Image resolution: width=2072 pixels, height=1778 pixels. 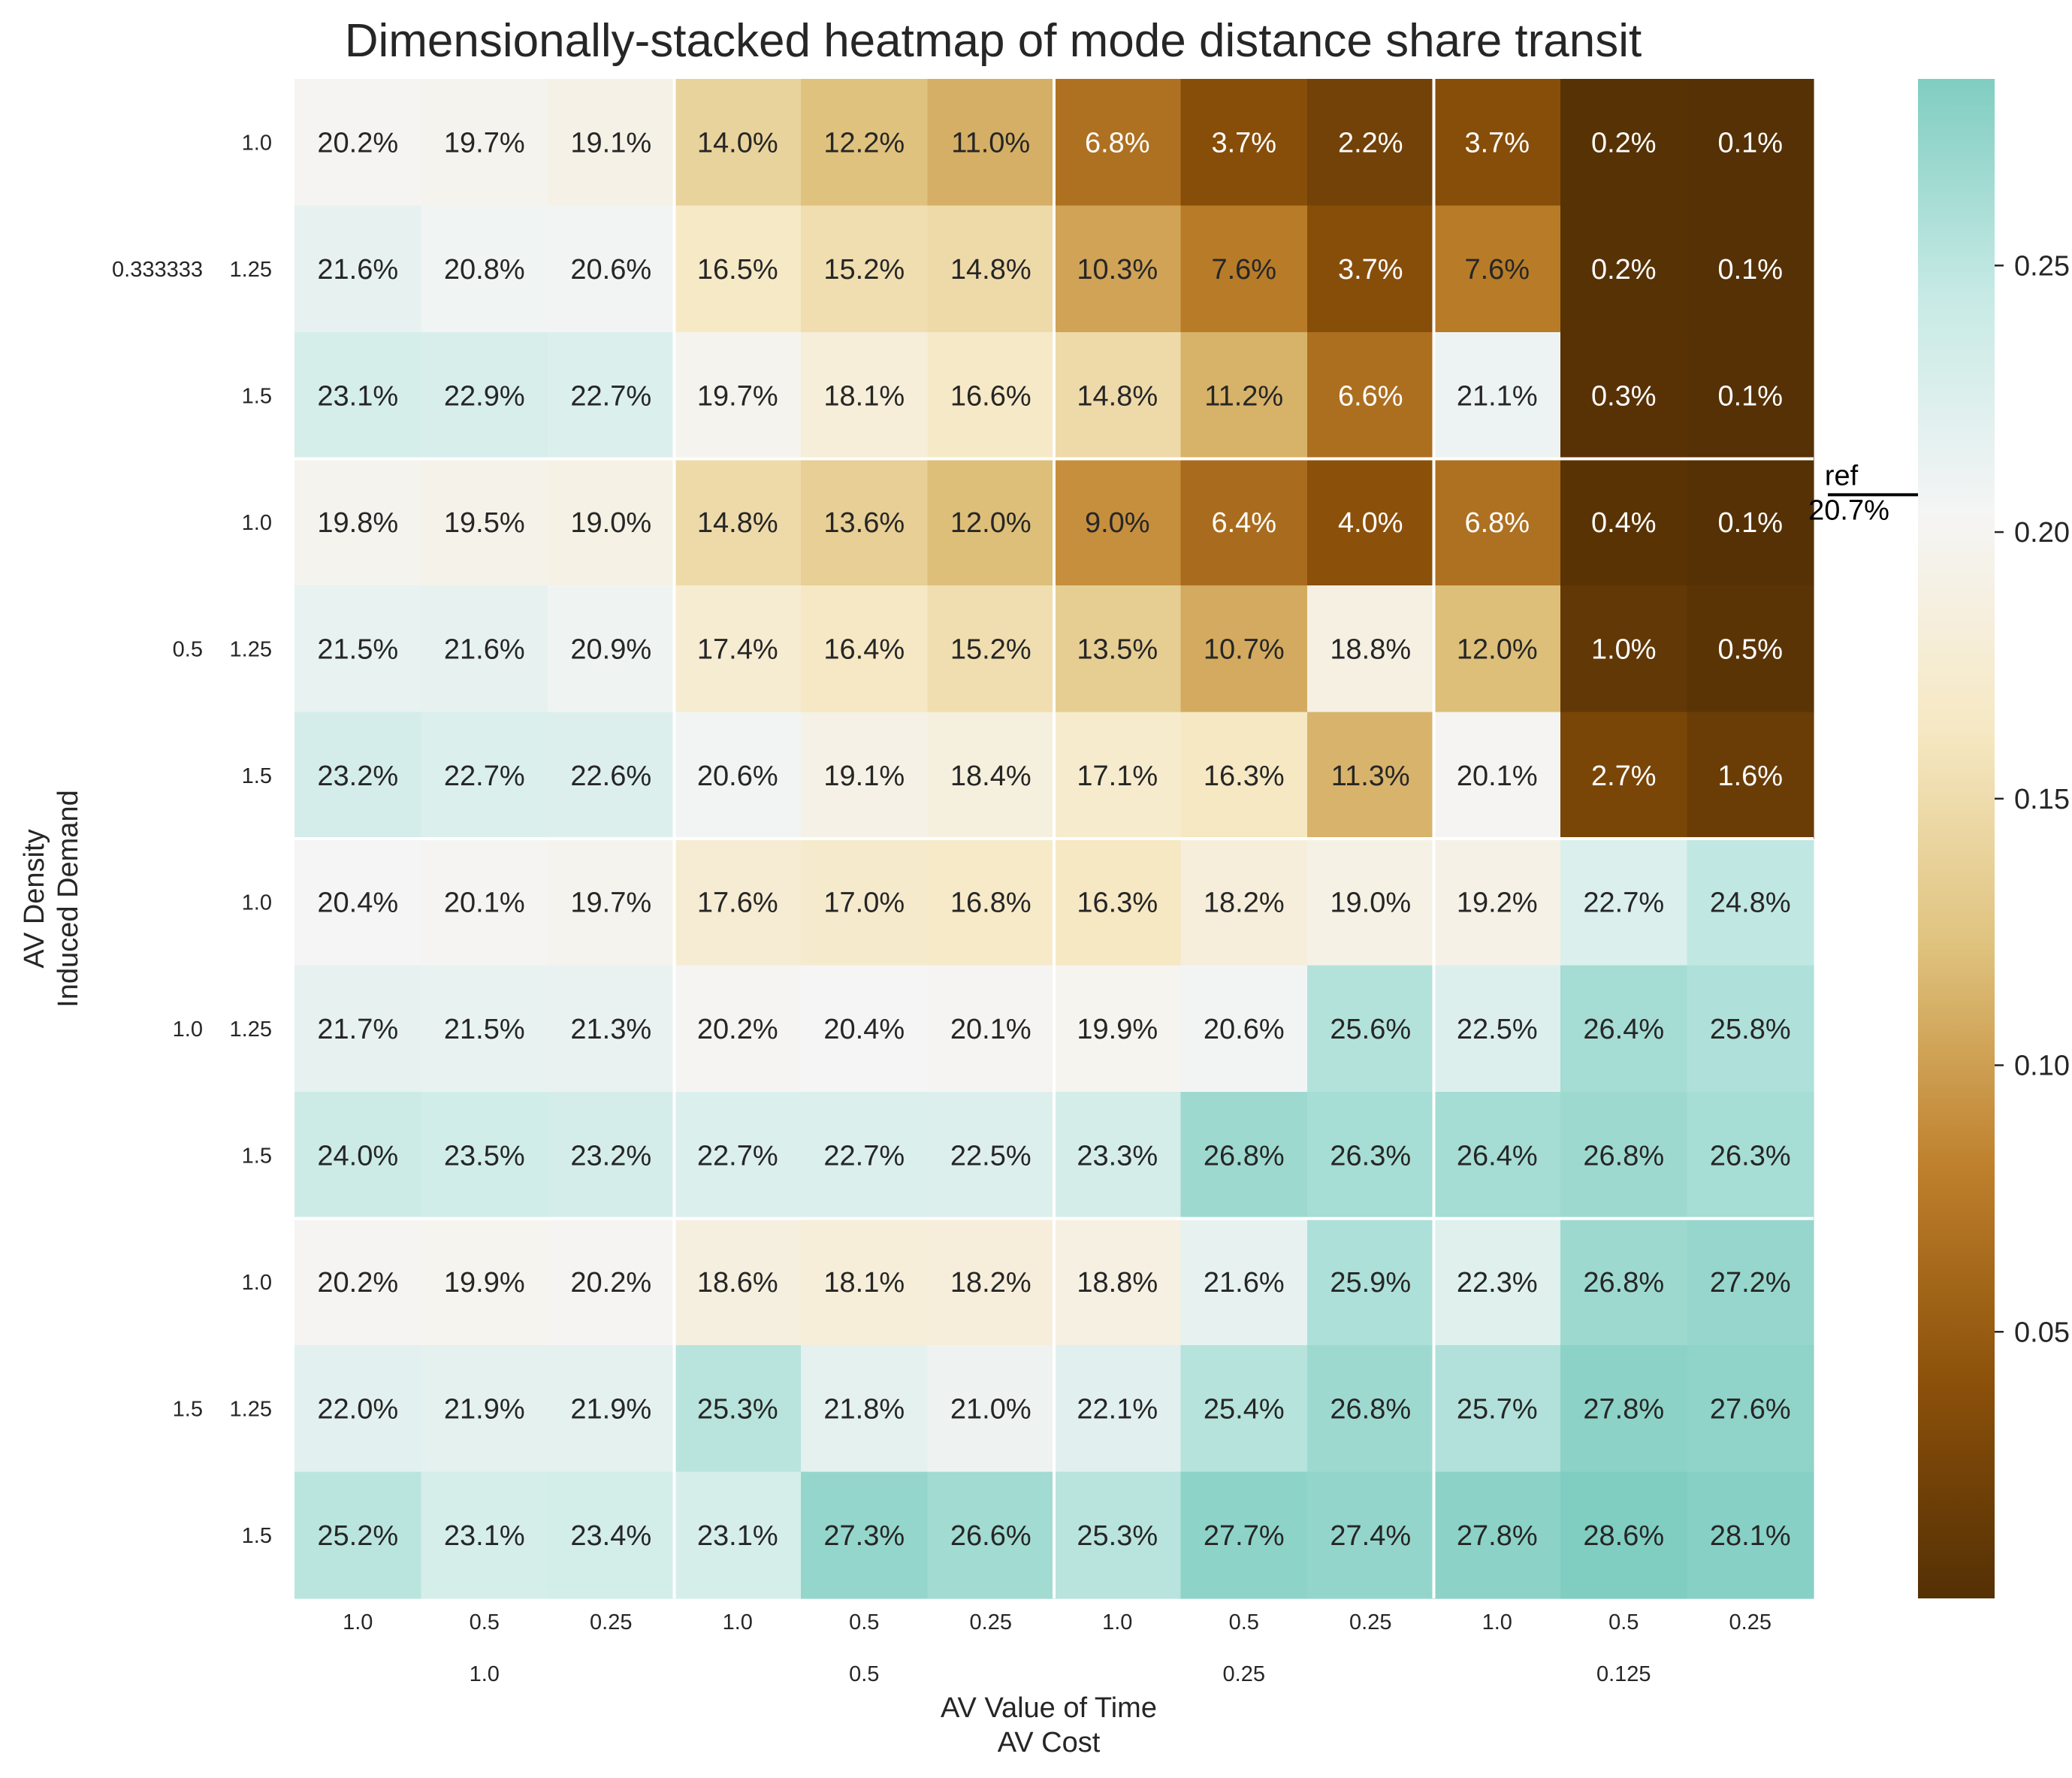 What do you see at coordinates (1049, 1708) in the screenshot?
I see `x-axis-label-line1: AV Value of Time` at bounding box center [1049, 1708].